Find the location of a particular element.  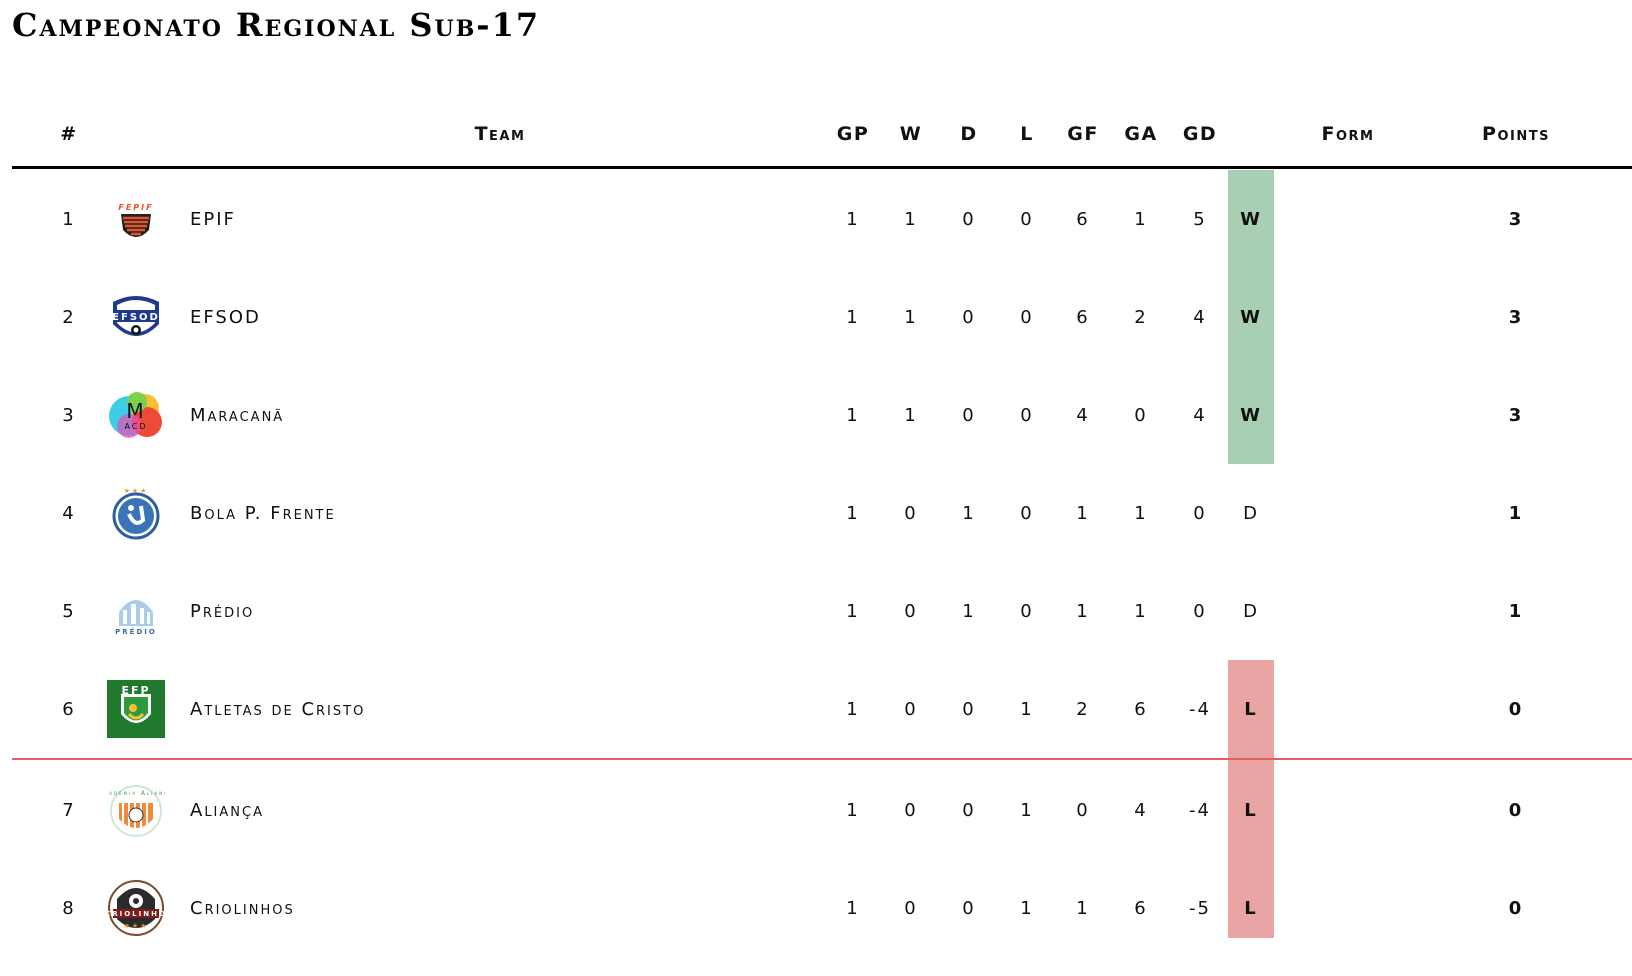

rank-cell: 2 is located at coordinates (69, 317).